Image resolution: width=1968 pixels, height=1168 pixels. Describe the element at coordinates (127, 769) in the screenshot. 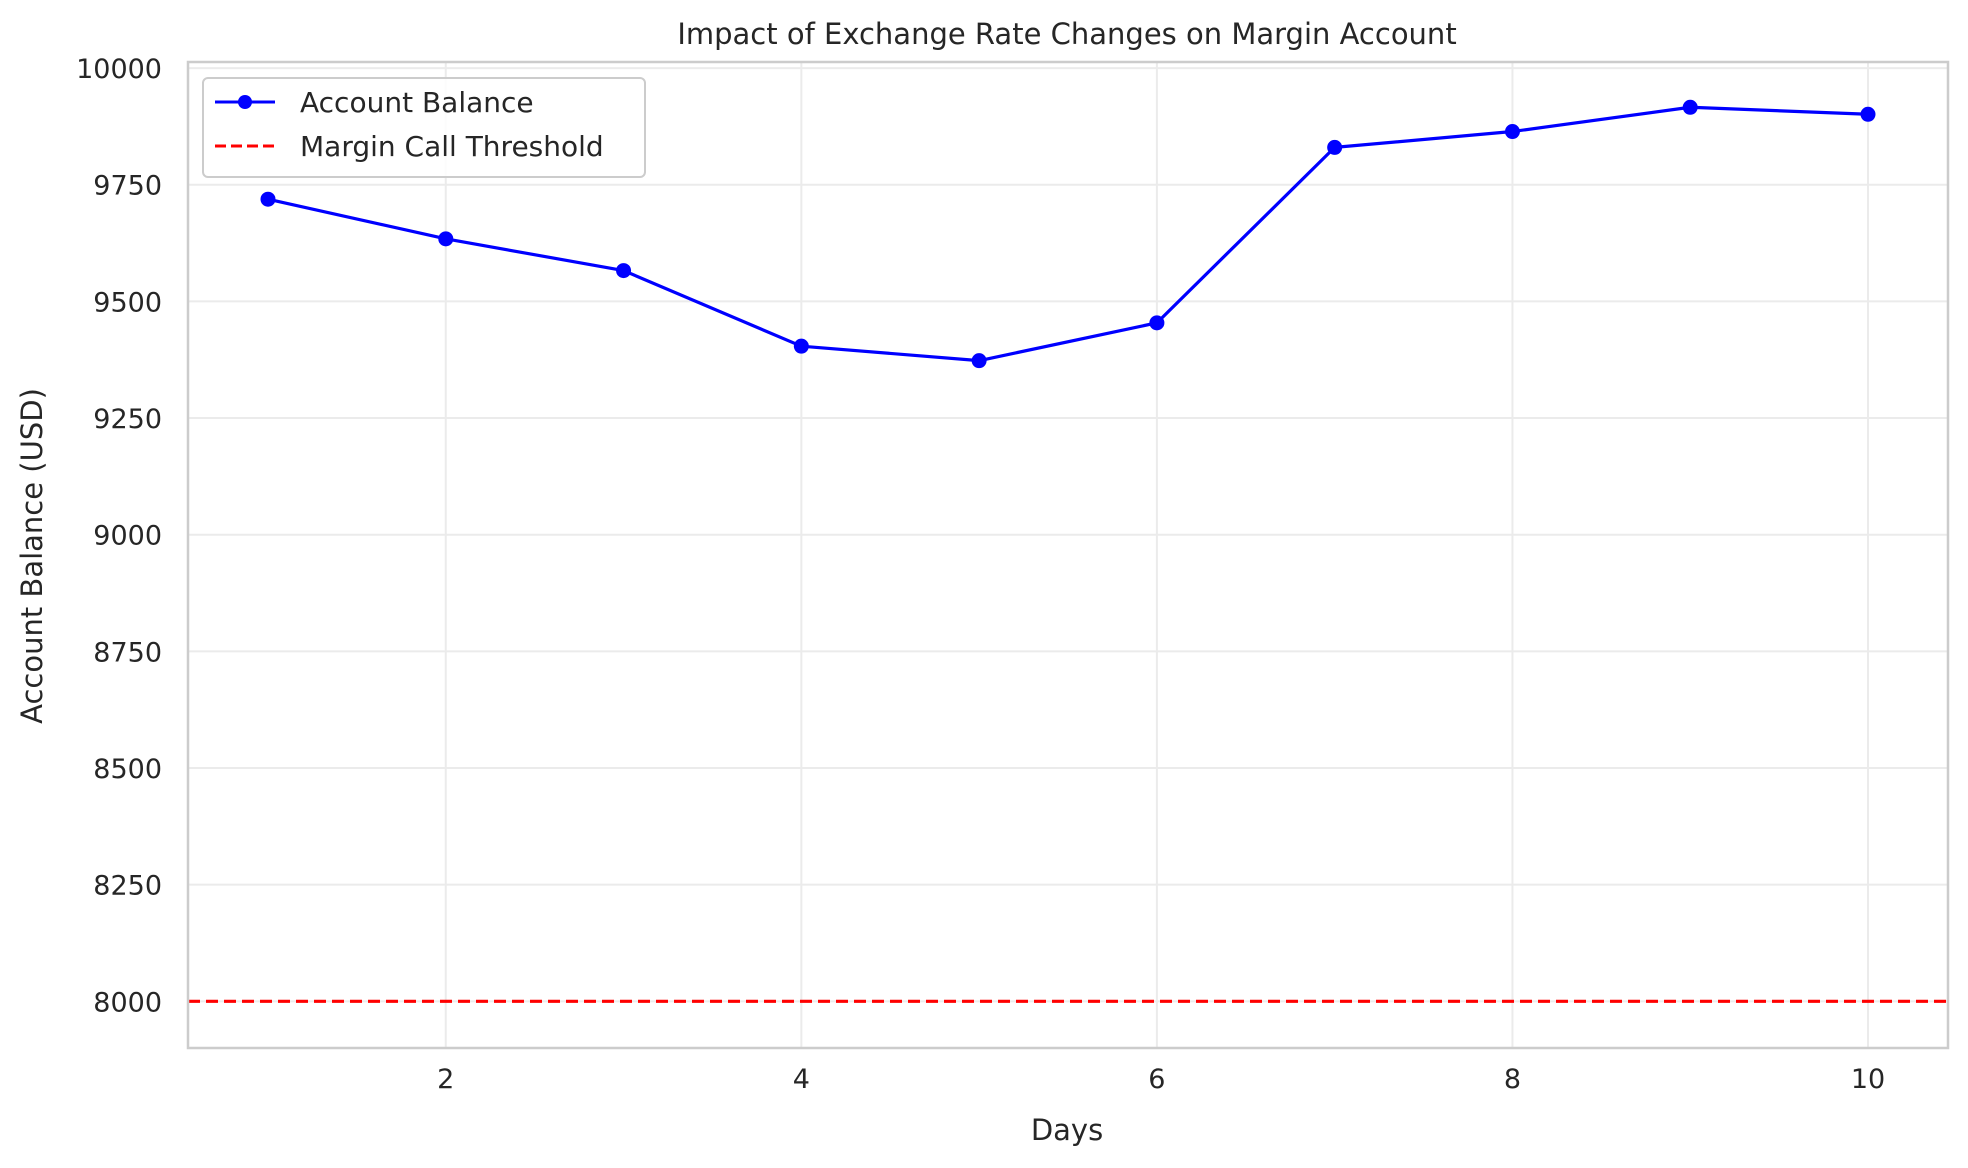

I see `y-tick-label: 8500` at that location.